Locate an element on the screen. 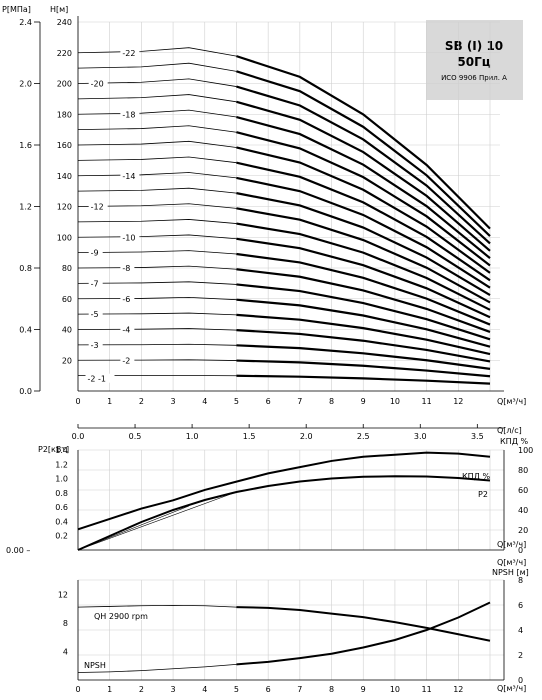  head-curve-stage-22-operating is located at coordinates (363, 142).